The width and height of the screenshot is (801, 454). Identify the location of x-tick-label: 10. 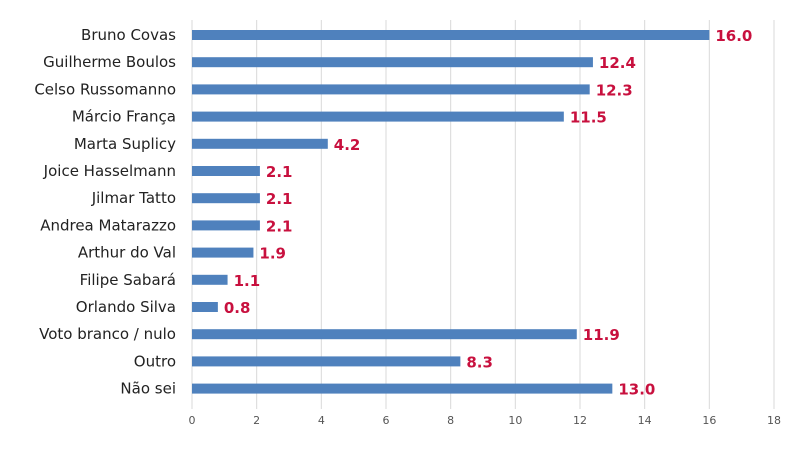
(515, 420).